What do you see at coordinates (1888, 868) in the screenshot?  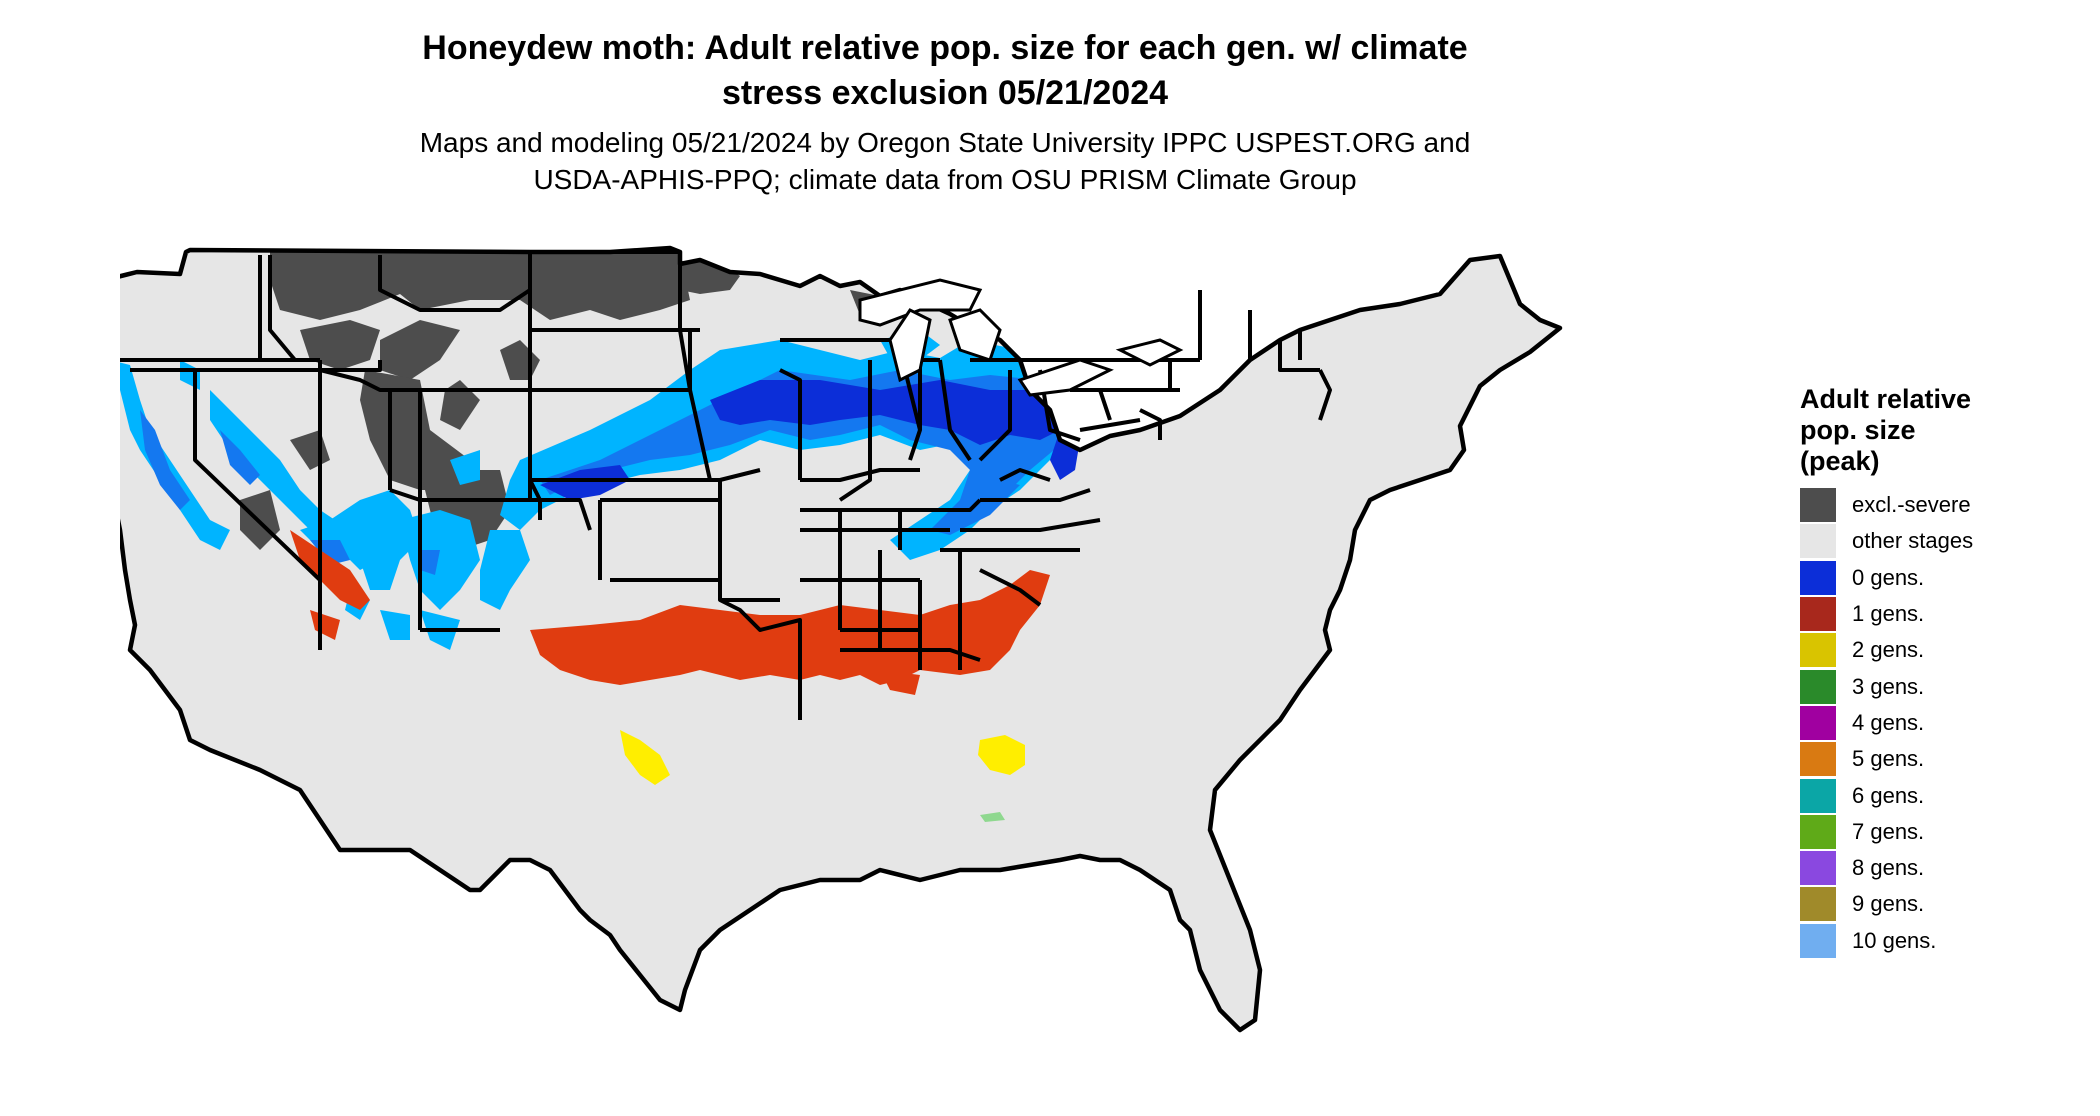 I see `legend-label: 8 gens.` at bounding box center [1888, 868].